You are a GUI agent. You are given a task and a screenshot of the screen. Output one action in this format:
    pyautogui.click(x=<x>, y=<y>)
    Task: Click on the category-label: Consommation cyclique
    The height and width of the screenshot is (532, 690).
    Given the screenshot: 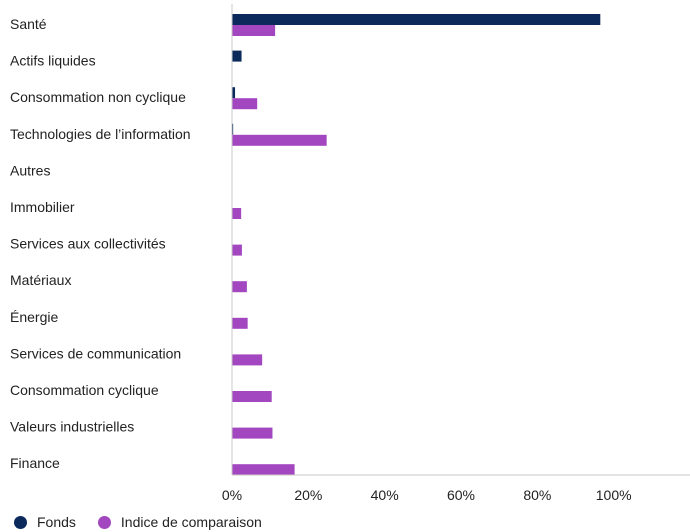 What is the action you would take?
    pyautogui.click(x=84, y=390)
    